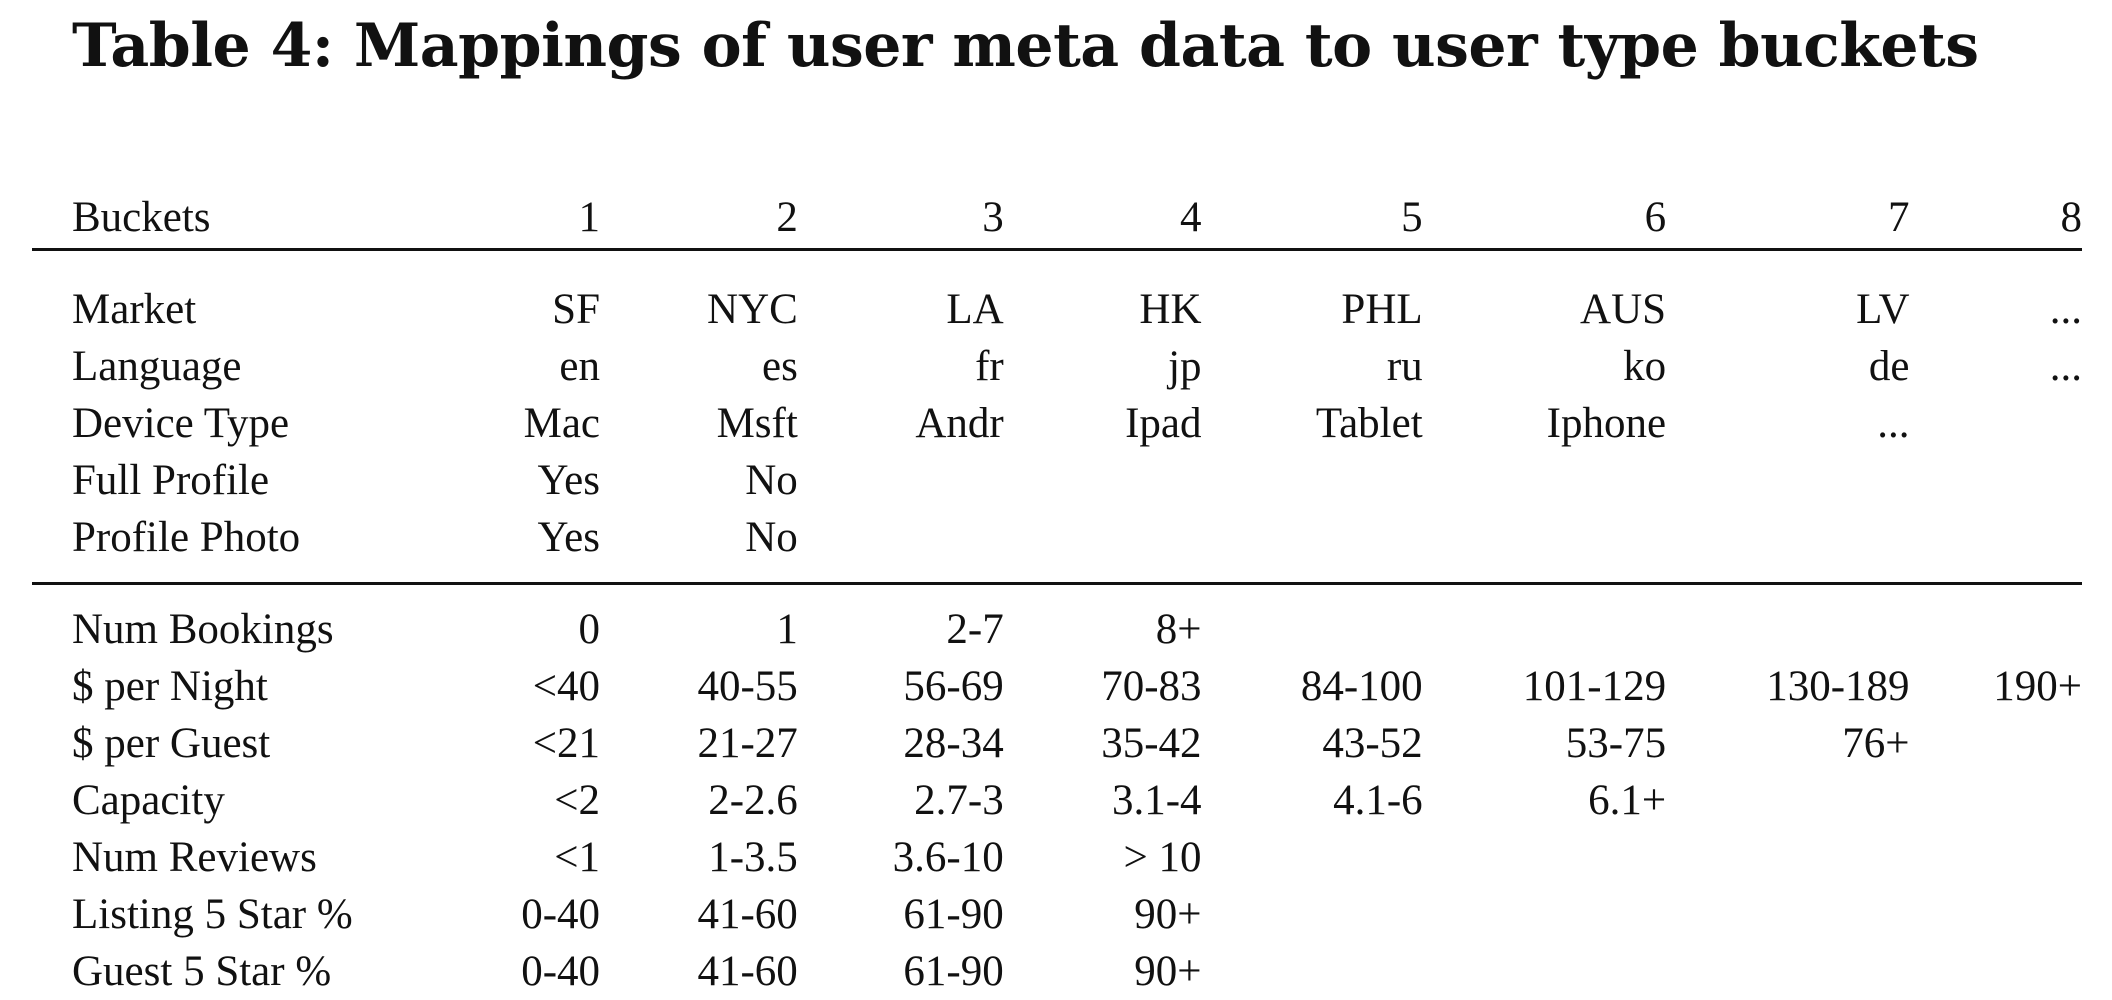 Image resolution: width=2112 pixels, height=1000 pixels. What do you see at coordinates (235, 743) in the screenshot?
I see `row-label: $ per Guest` at bounding box center [235, 743].